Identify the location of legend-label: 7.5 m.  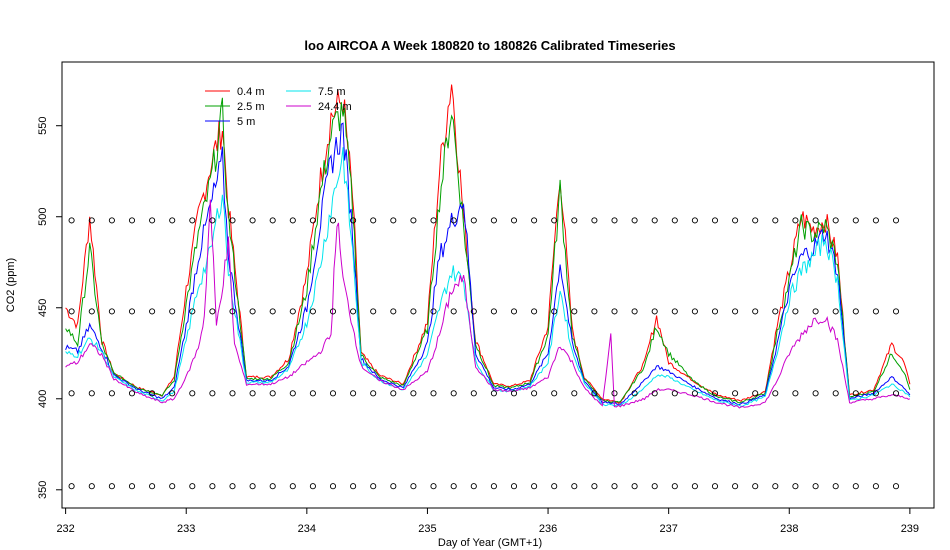
(332, 92).